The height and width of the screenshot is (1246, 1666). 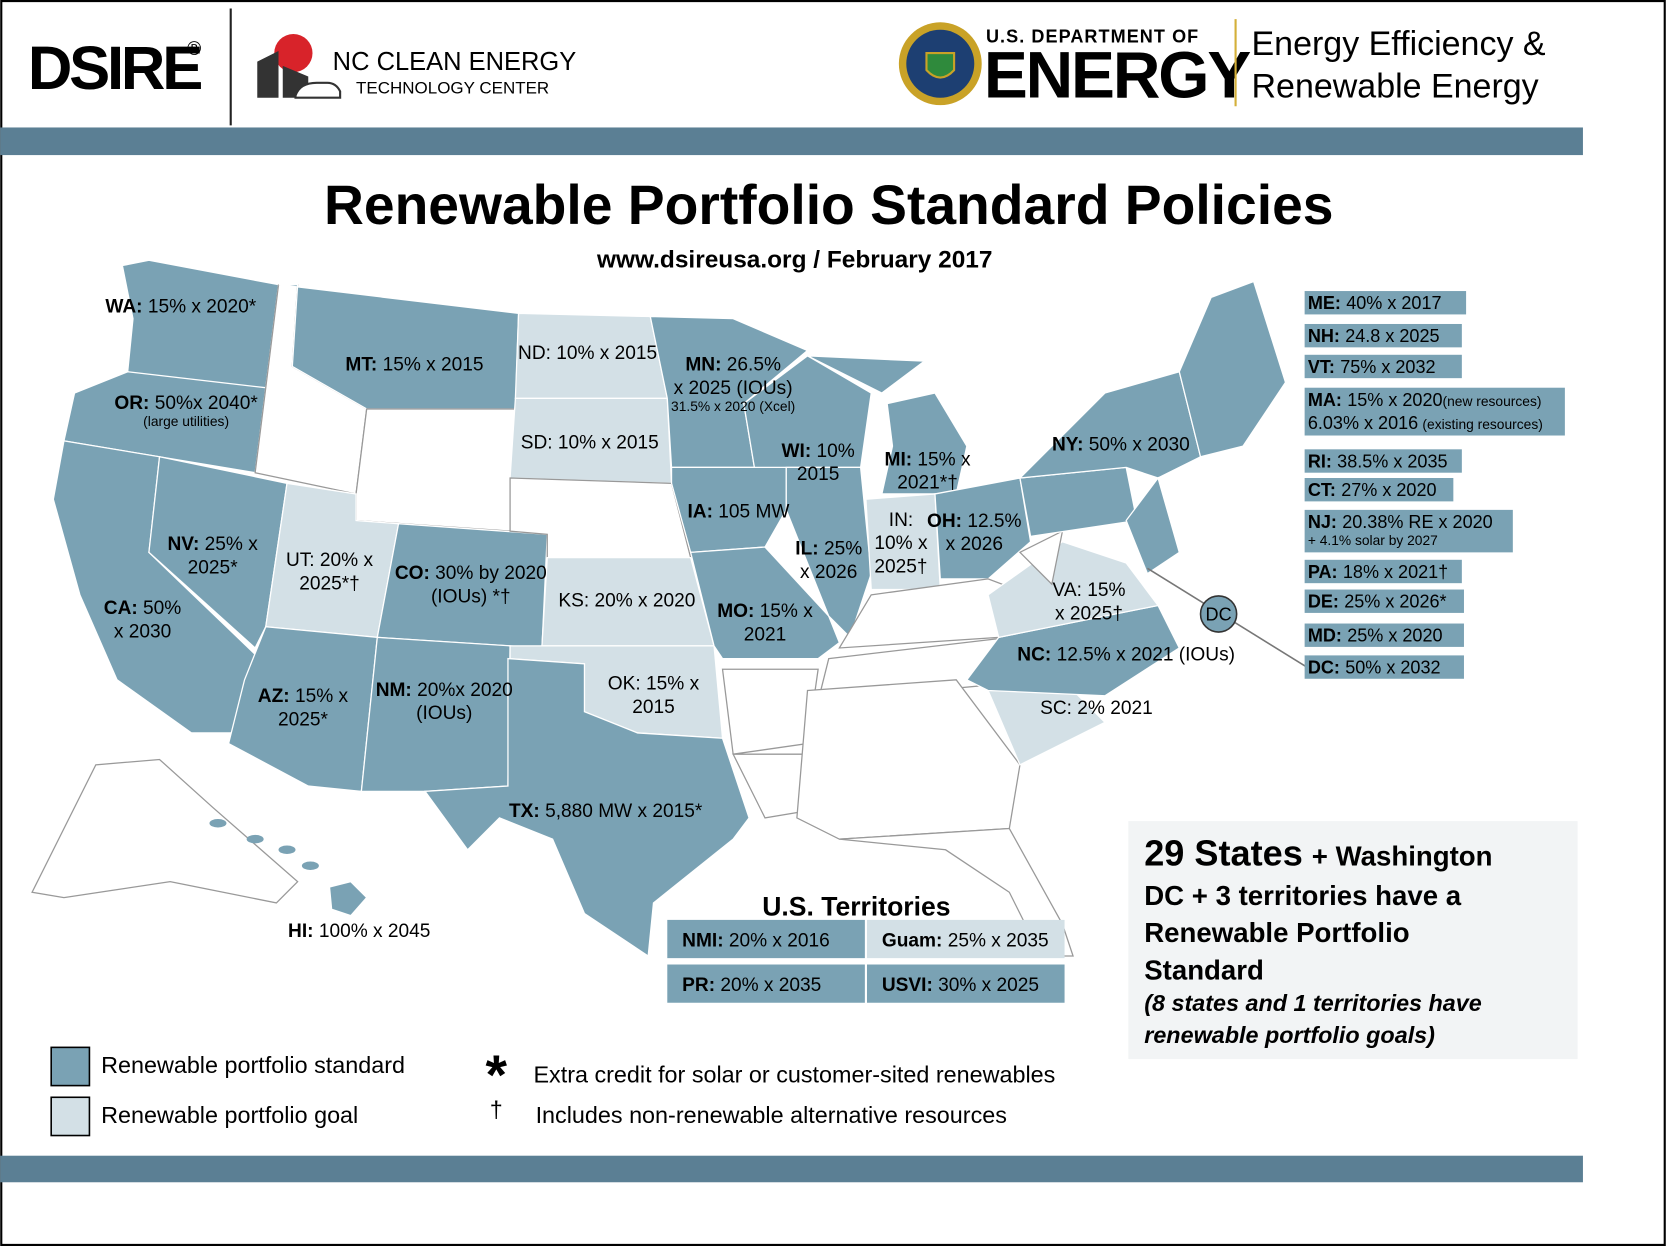 What do you see at coordinates (965, 940) in the screenshot?
I see `label: Guam: 25% x 2035` at bounding box center [965, 940].